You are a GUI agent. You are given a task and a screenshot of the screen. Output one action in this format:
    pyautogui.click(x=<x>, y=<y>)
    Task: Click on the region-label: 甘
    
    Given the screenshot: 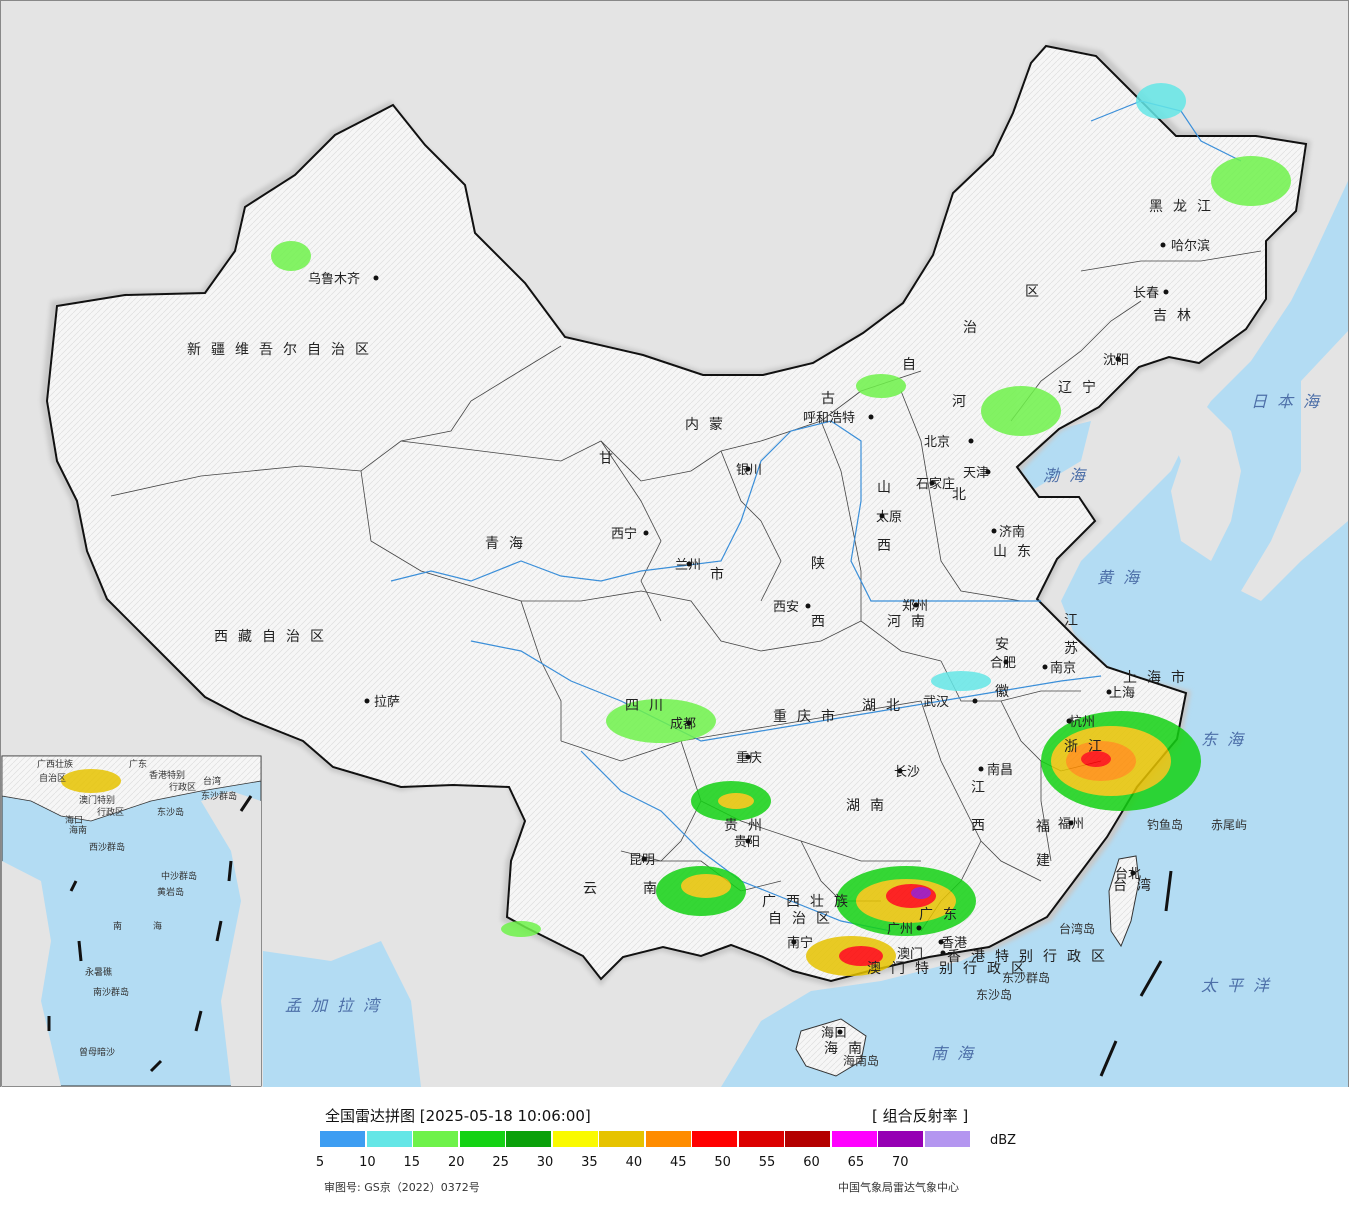 What is the action you would take?
    pyautogui.click(x=611, y=459)
    